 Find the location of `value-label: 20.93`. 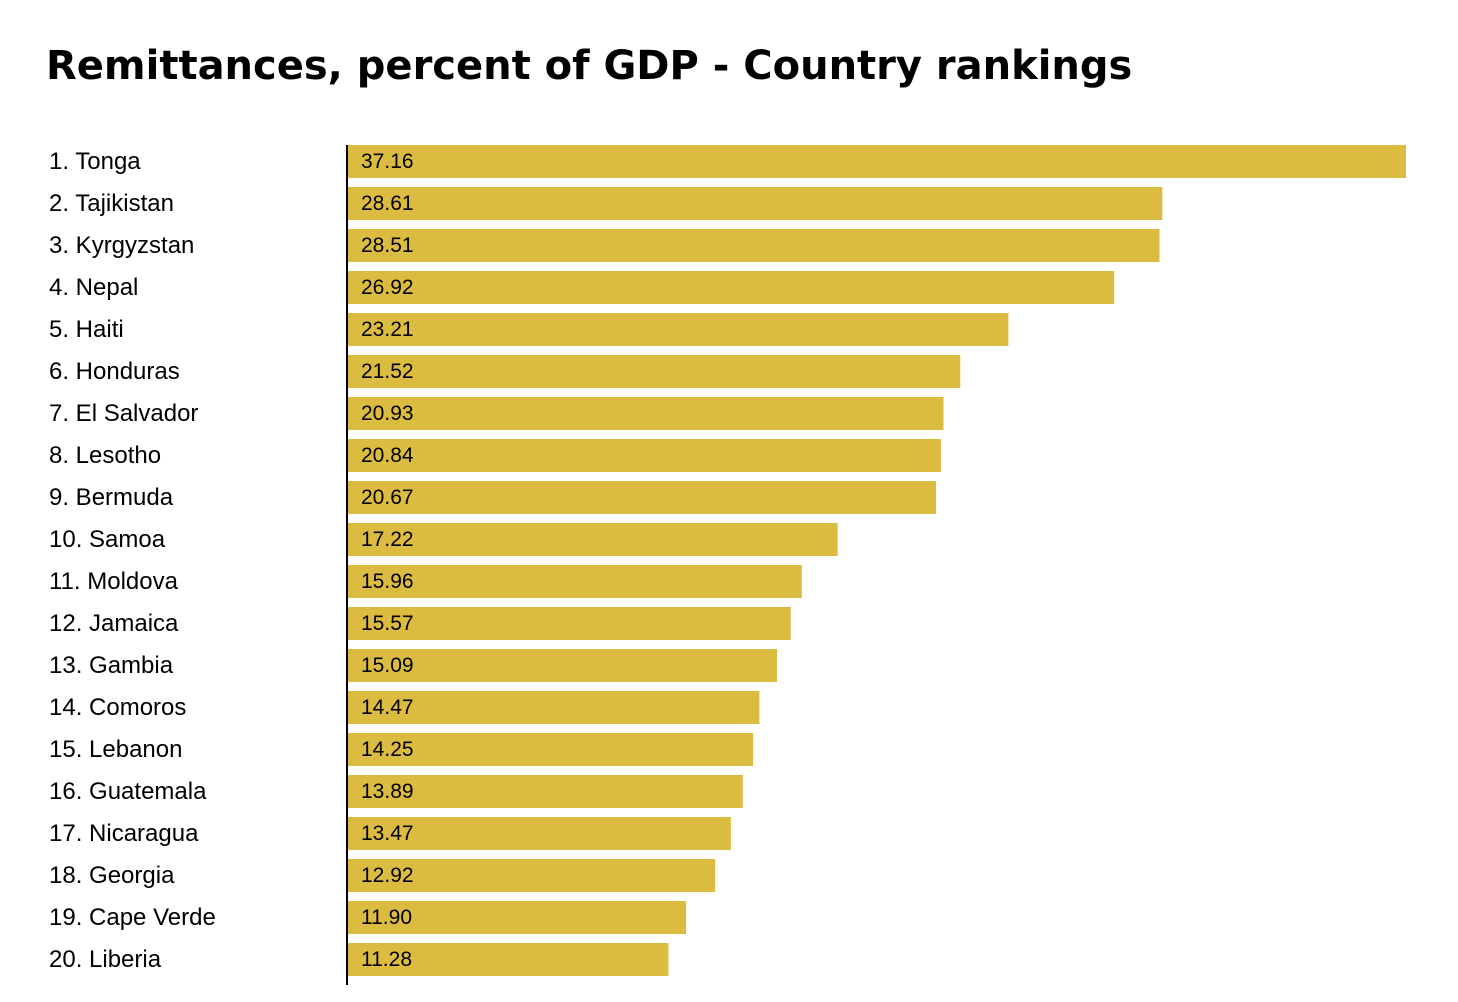

value-label: 20.93 is located at coordinates (387, 413).